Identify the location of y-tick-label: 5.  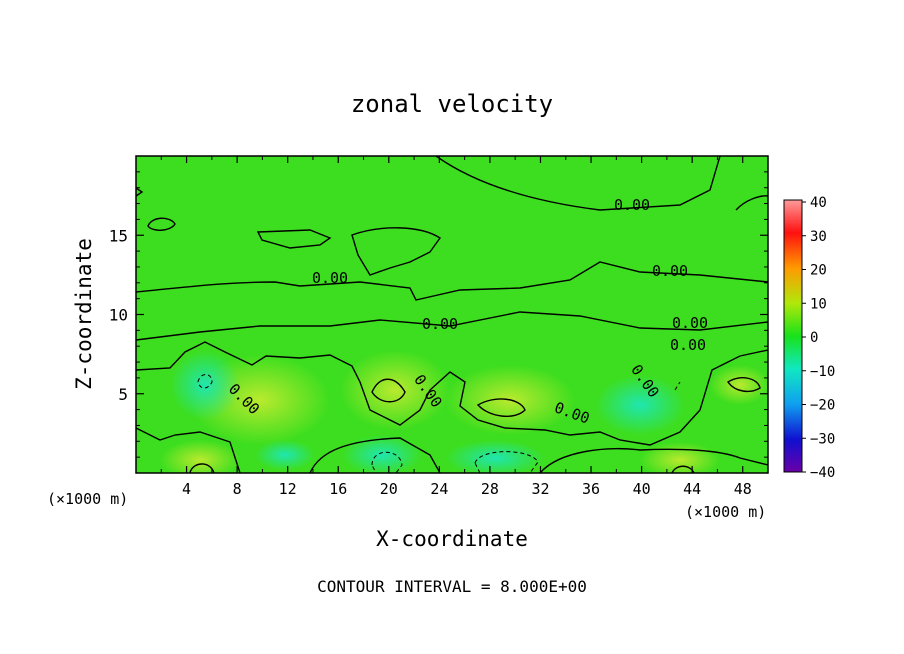
(123, 394).